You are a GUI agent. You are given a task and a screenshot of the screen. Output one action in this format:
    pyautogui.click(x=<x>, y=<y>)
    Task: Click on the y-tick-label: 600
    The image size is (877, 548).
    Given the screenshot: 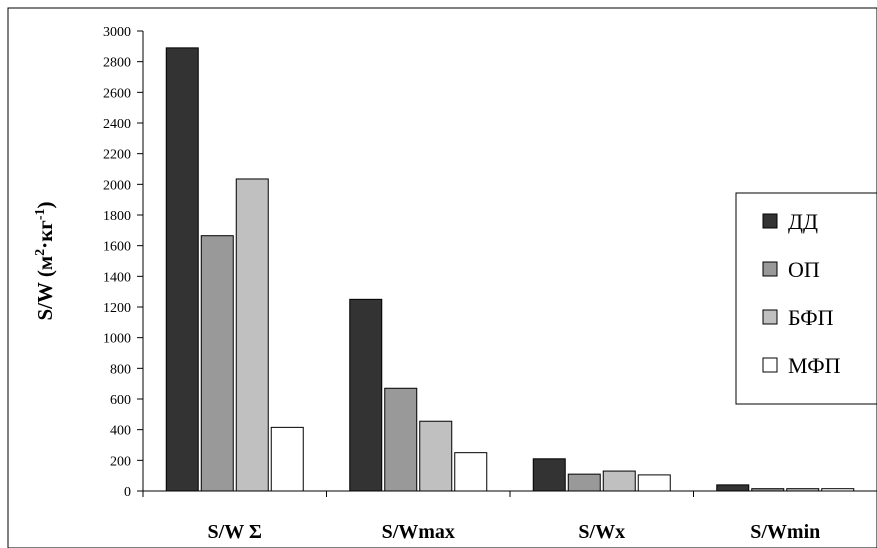 What is the action you would take?
    pyautogui.click(x=120, y=400)
    